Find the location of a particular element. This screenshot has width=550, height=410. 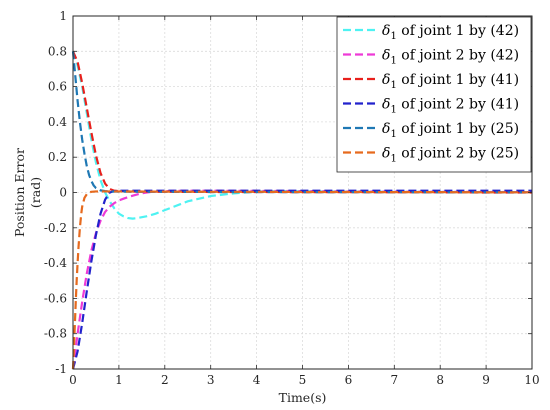

x-tick-label: 1 is located at coordinates (119, 380).